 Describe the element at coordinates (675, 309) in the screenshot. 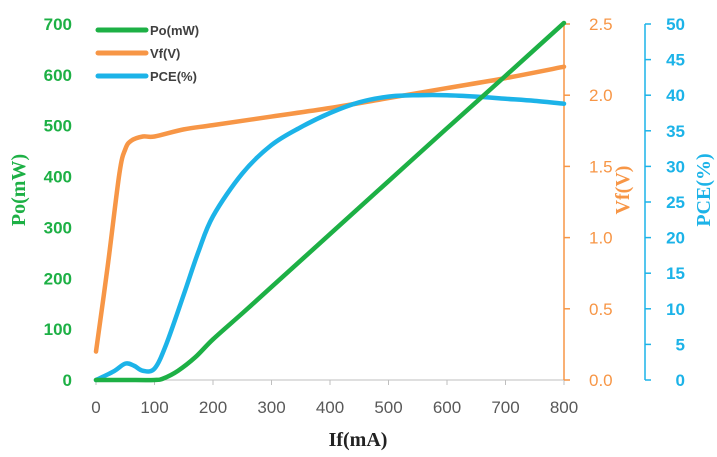

I see `y-pce-tick-label: 10` at that location.